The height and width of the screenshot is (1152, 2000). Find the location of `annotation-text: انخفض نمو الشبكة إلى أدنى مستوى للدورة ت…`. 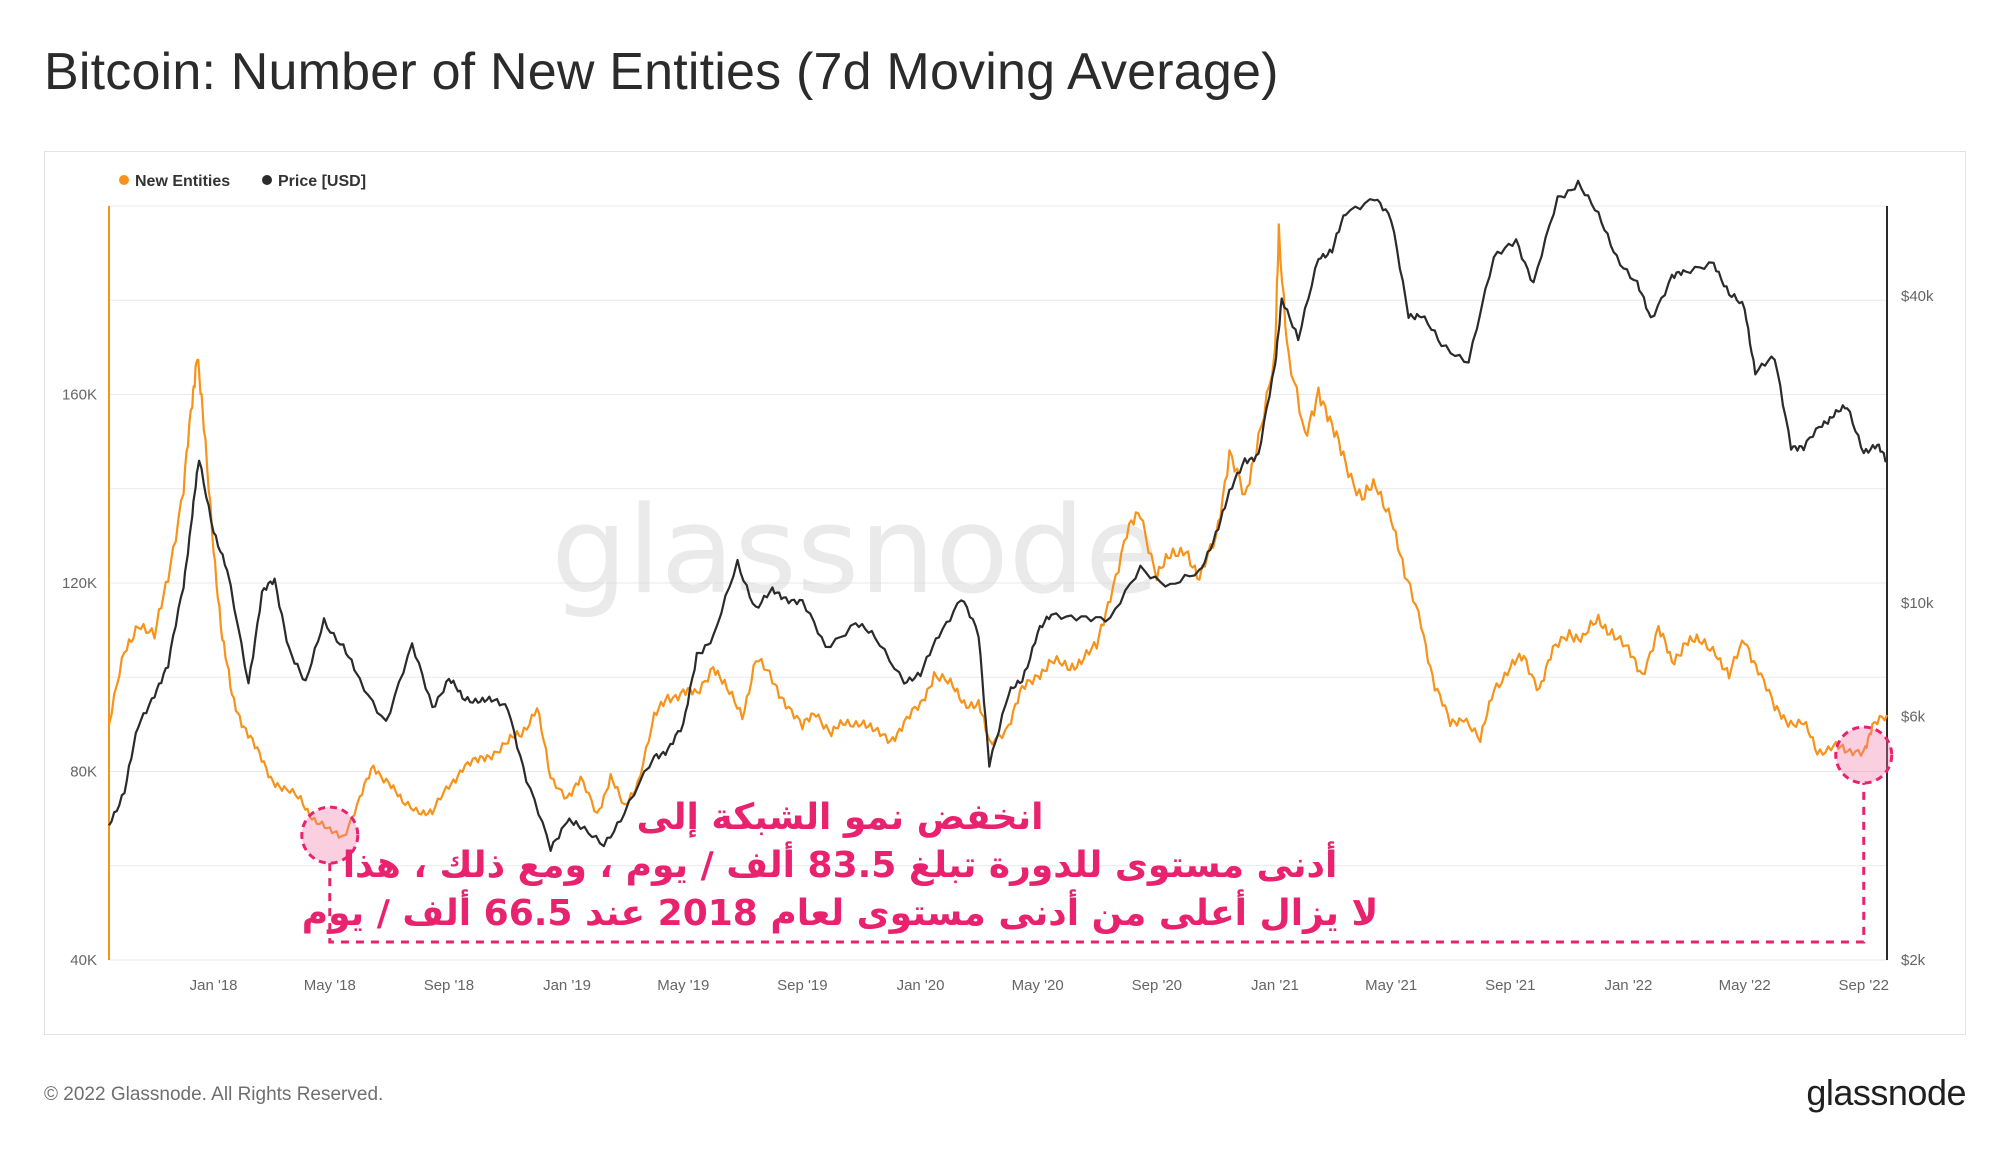

annotation-text: انخفض نمو الشبكة إلى أدنى مستوى للدورة ت… is located at coordinates (840, 865).